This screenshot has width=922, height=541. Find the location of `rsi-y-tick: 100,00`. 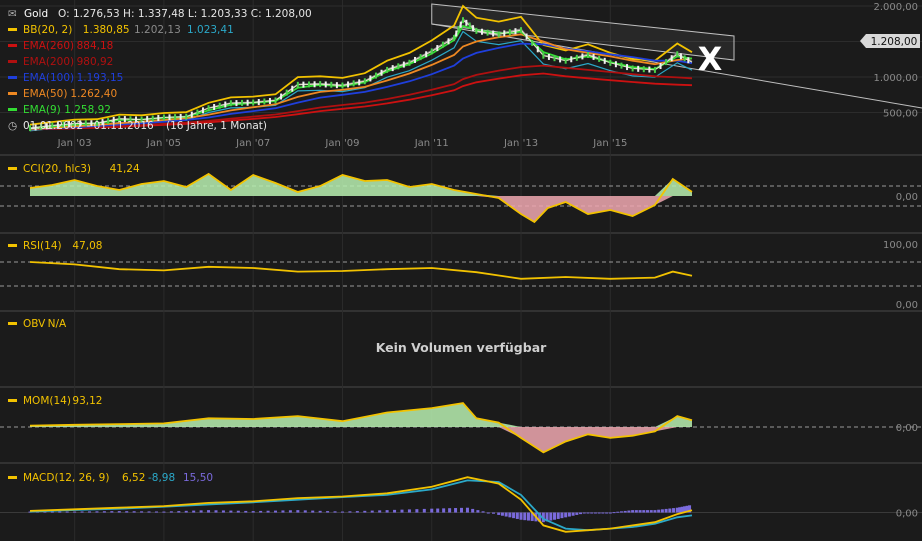

rsi-y-tick: 100,00 is located at coordinates (900, 245).